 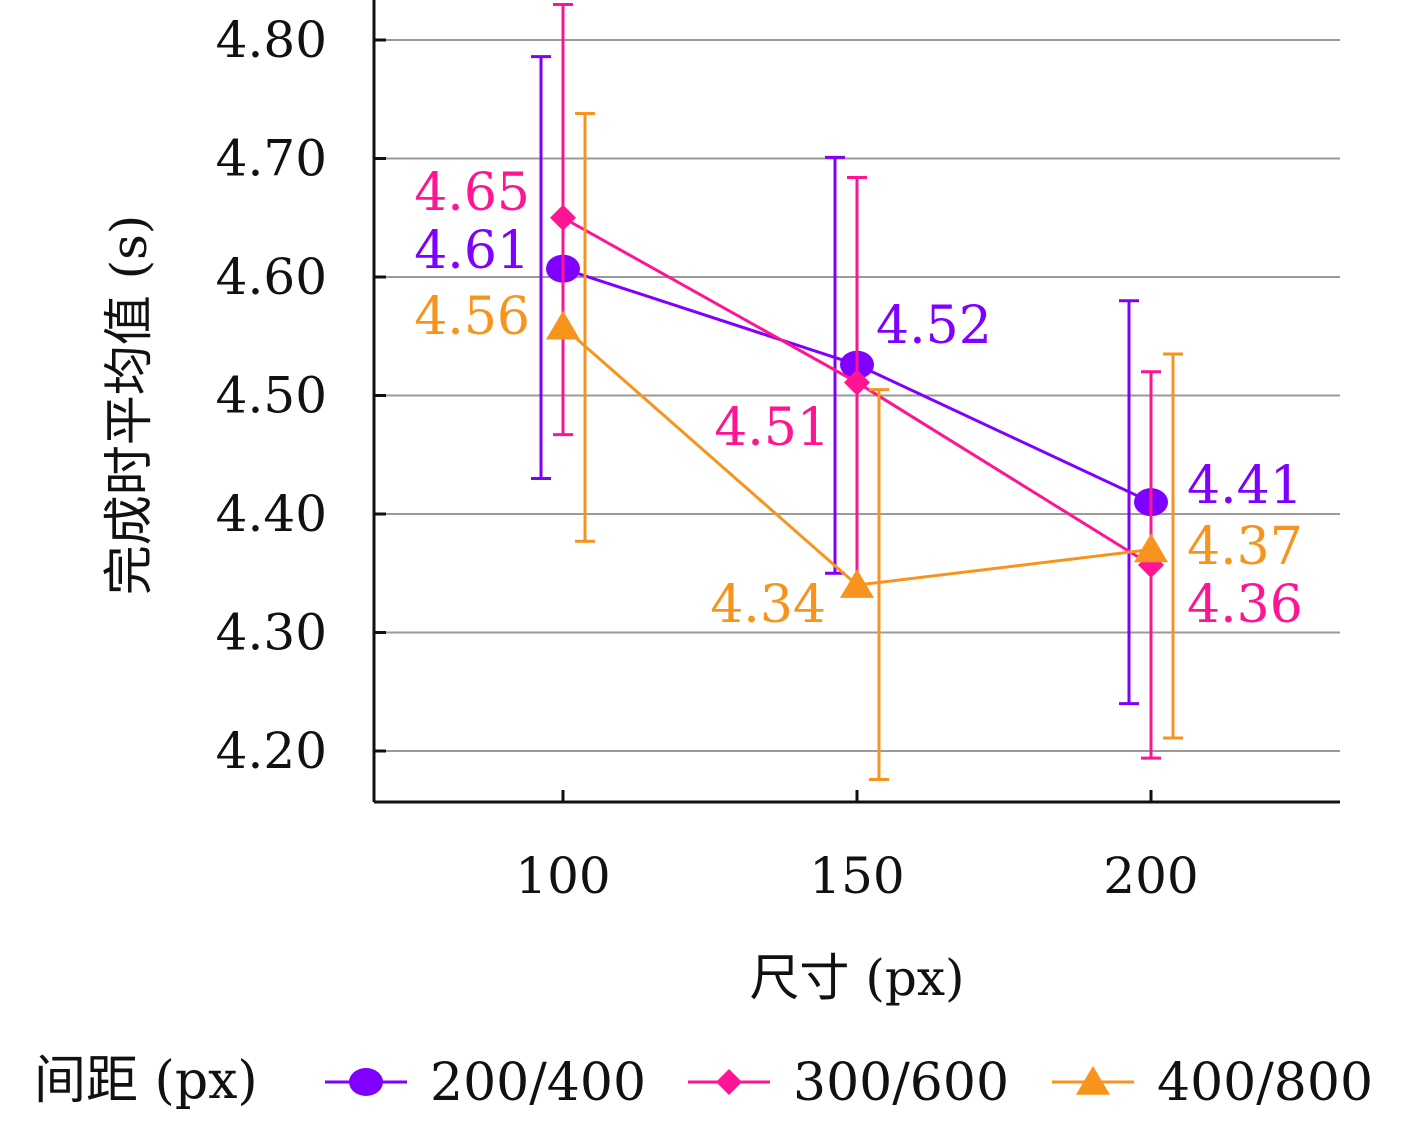 What do you see at coordinates (772, 428) in the screenshot?
I see `data-label: 4.51` at bounding box center [772, 428].